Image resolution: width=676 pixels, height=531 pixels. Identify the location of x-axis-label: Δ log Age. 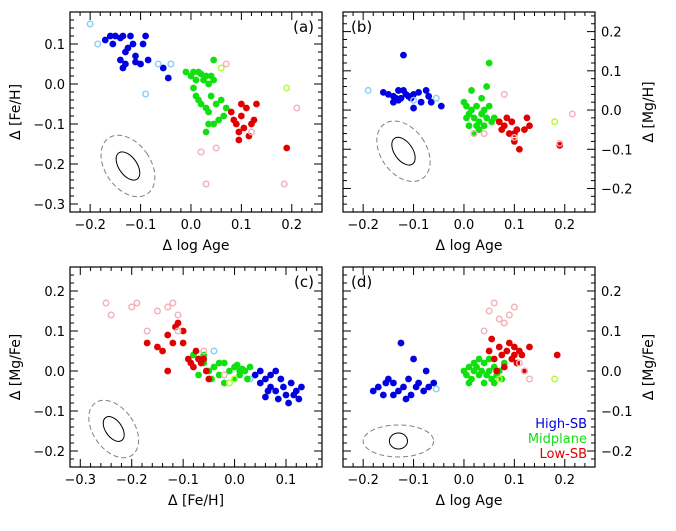
(196, 246).